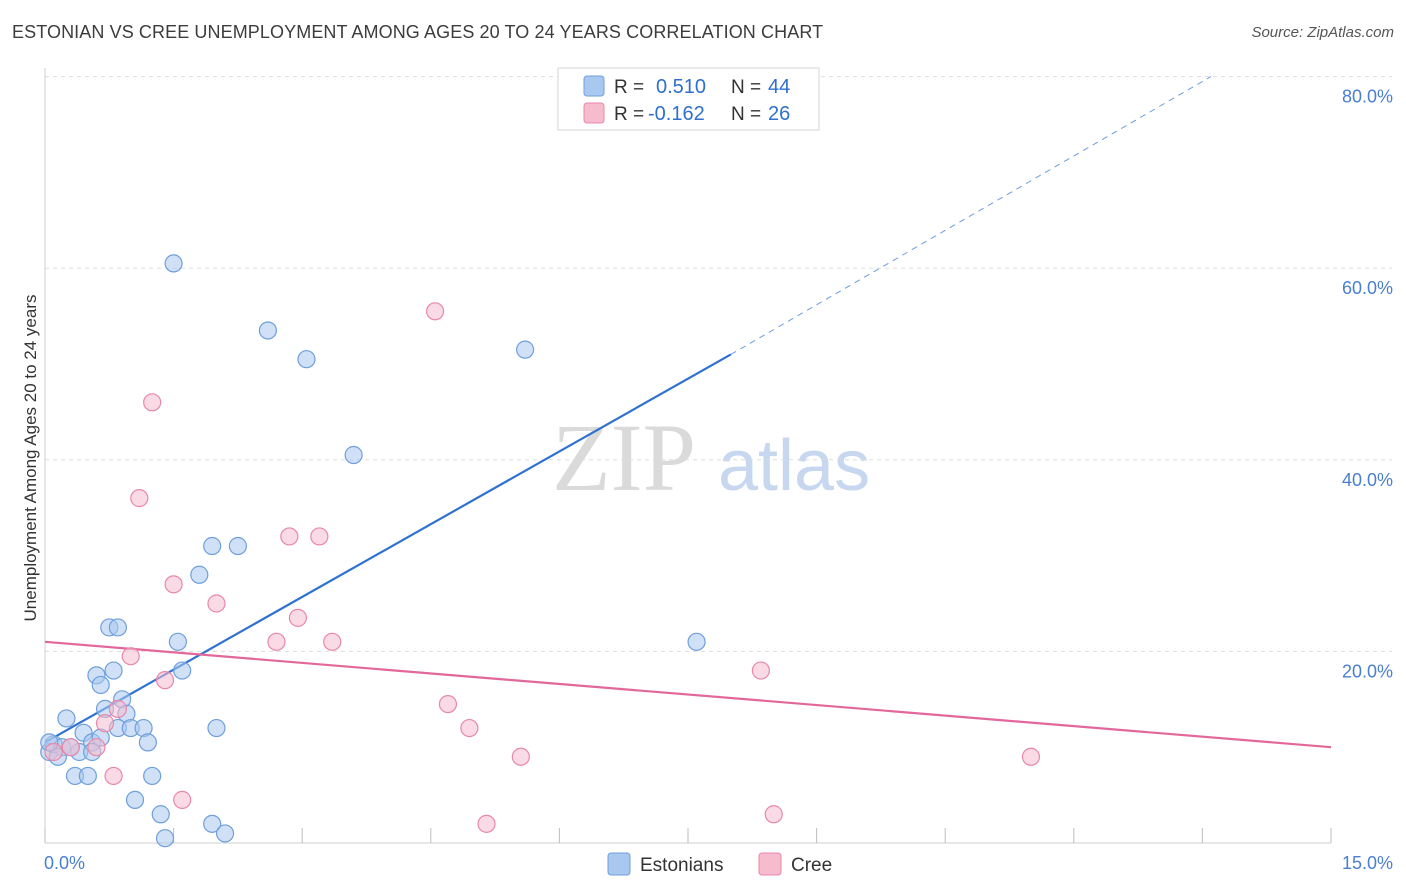 The height and width of the screenshot is (892, 1406). What do you see at coordinates (971, 215) in the screenshot?
I see `trendline-estonians-extension` at bounding box center [971, 215].